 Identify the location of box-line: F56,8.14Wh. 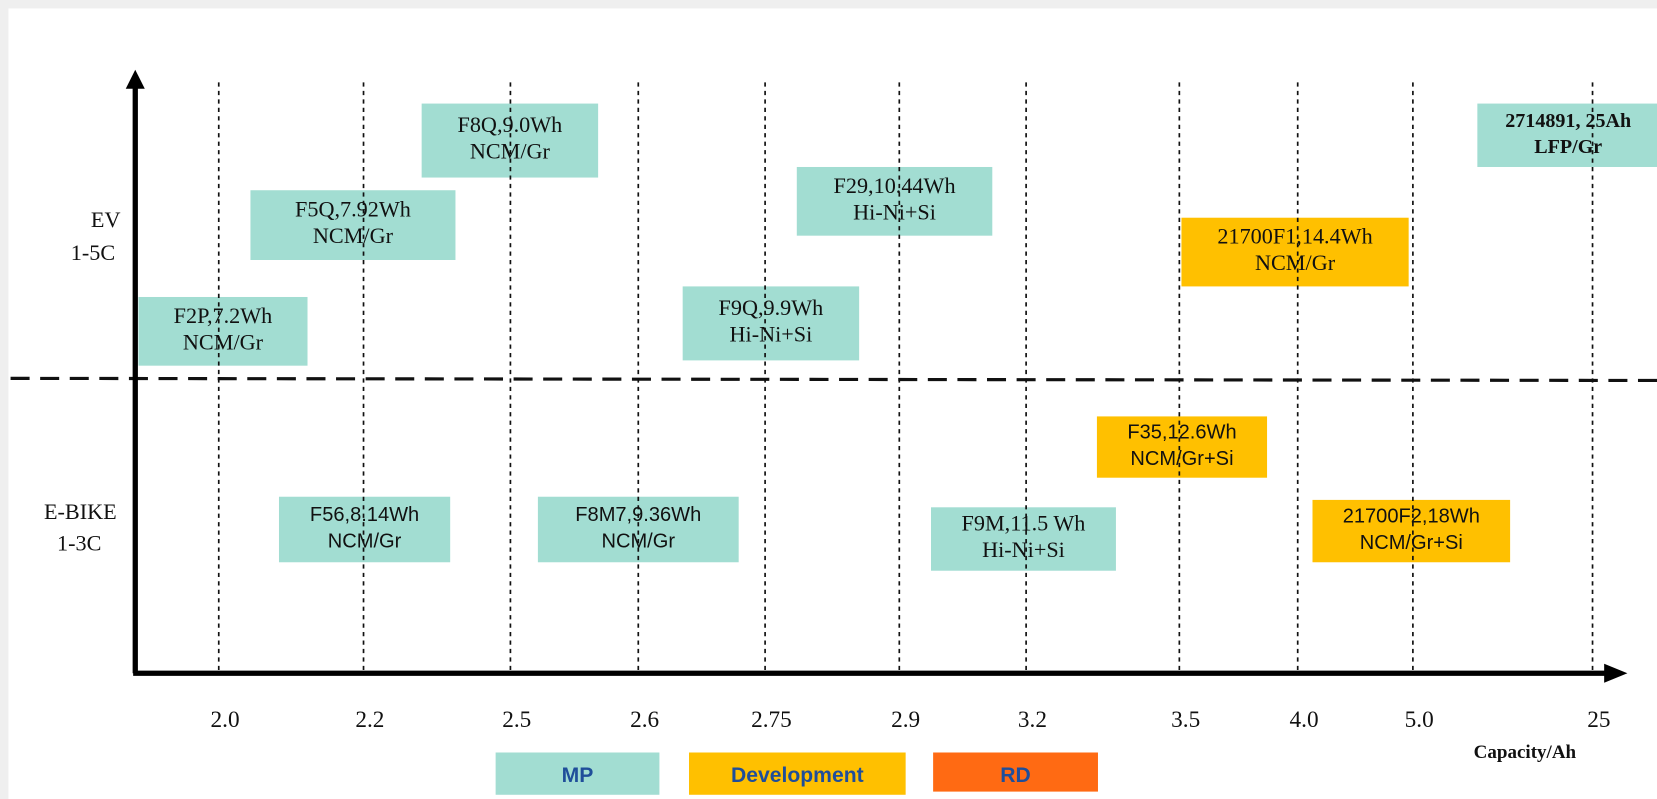
(364, 515).